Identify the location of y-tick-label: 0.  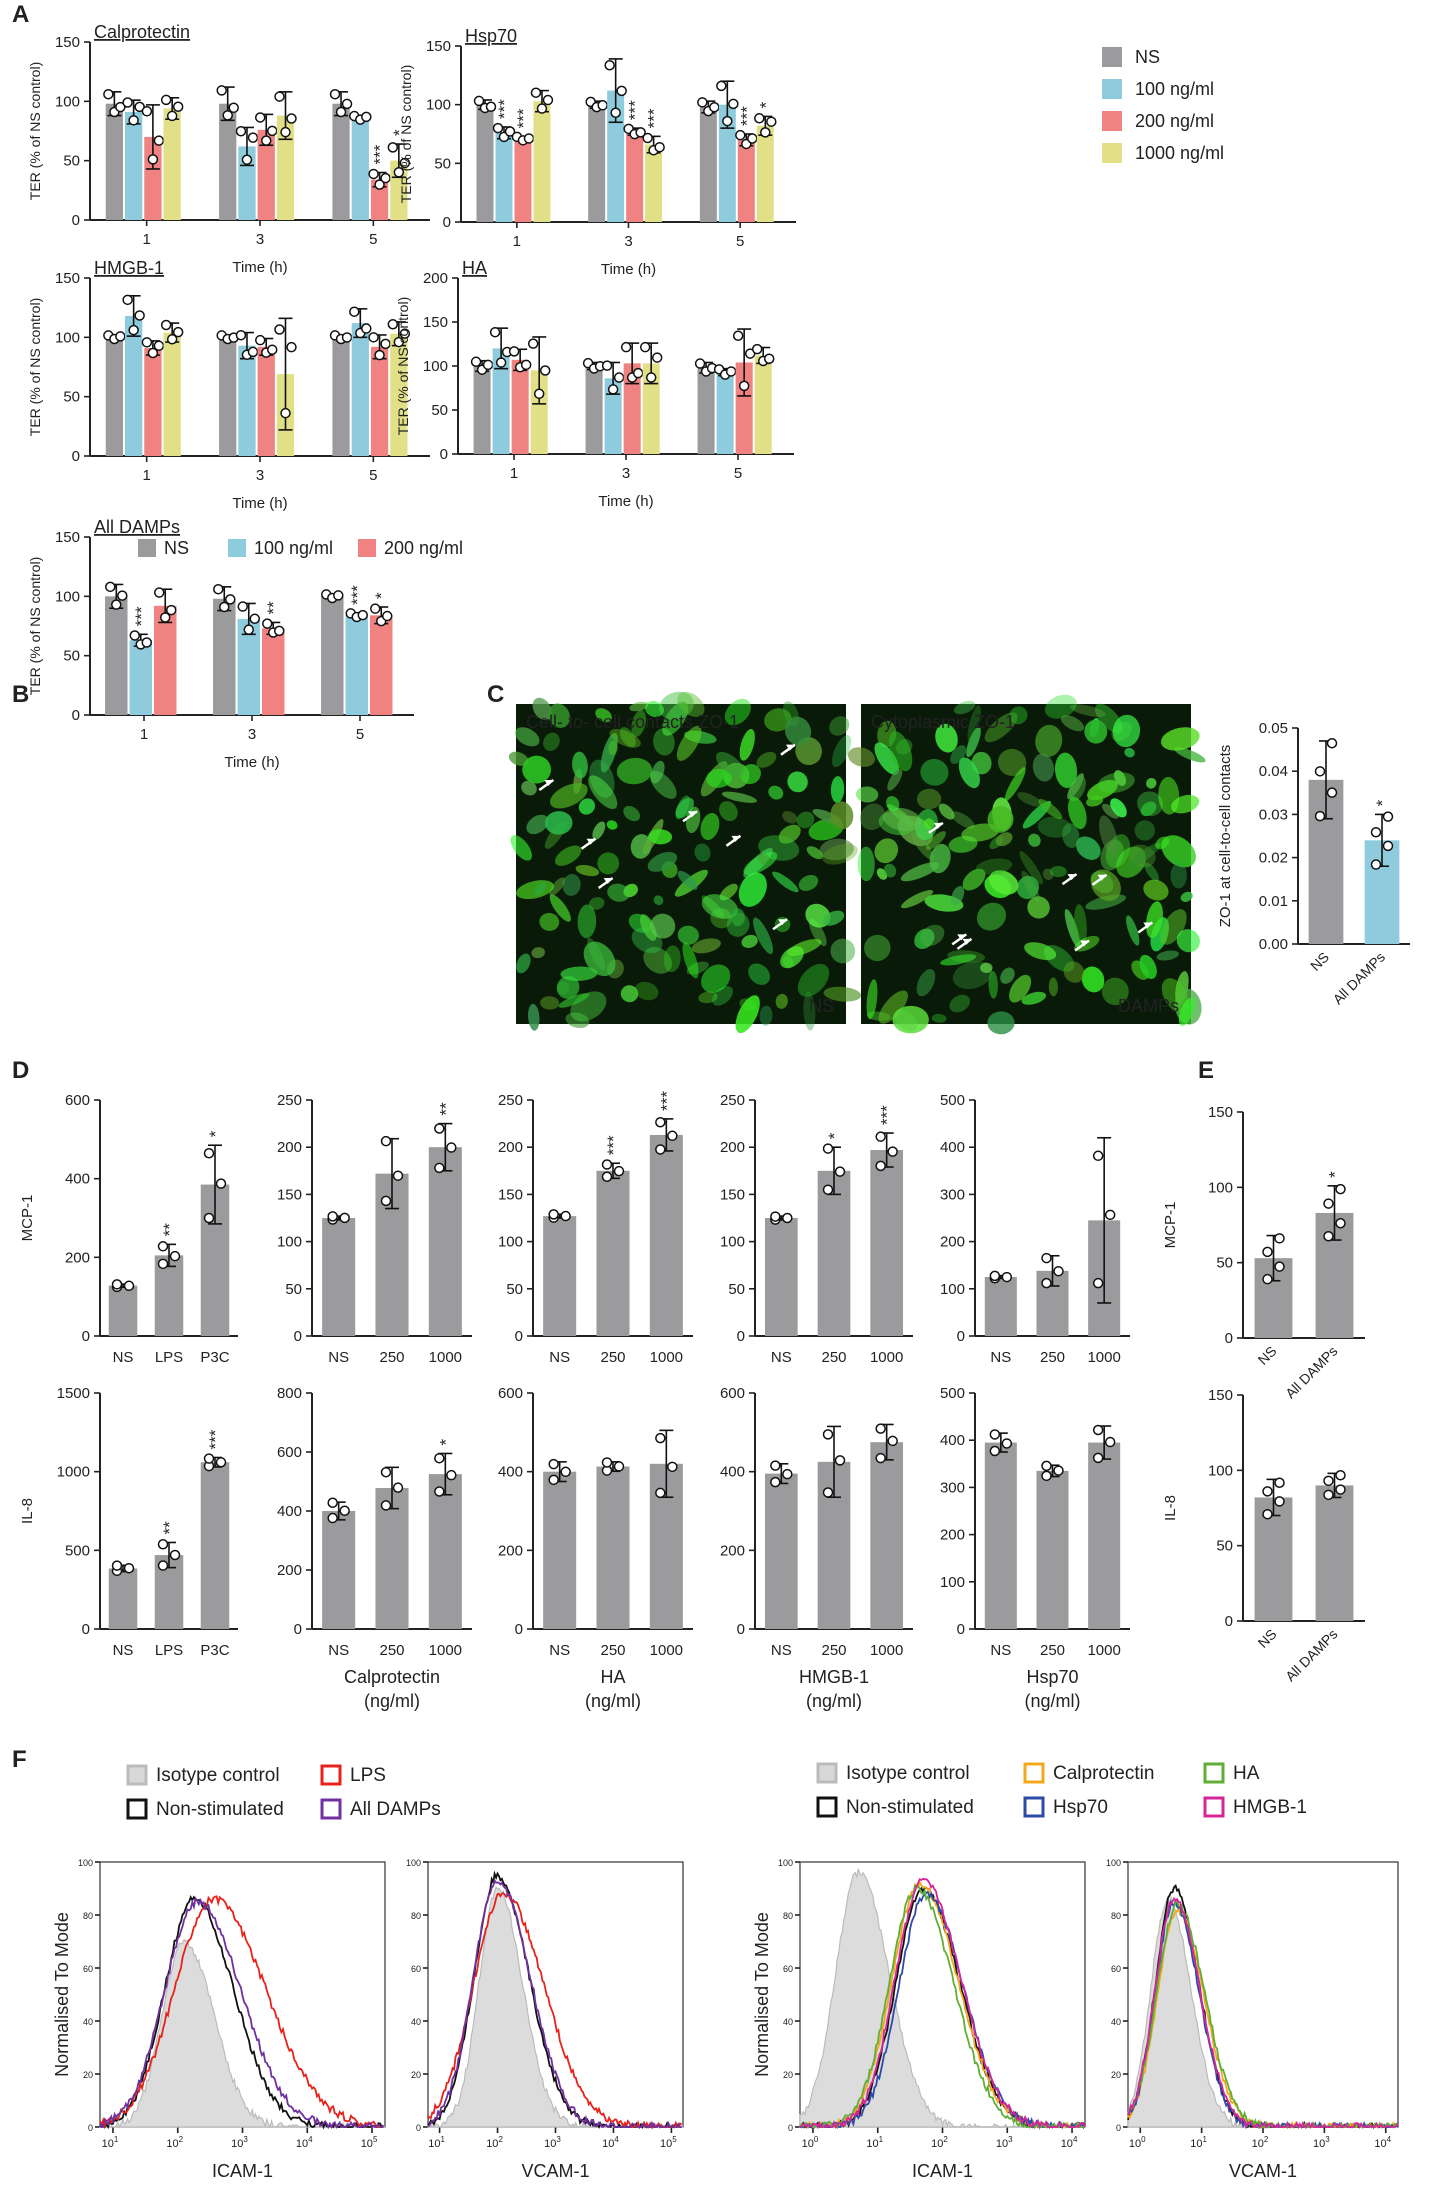
(741, 1336).